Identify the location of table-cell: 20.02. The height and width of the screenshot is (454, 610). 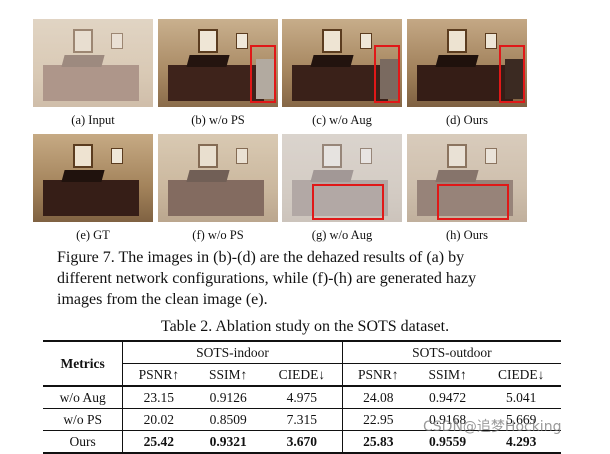
(159, 419).